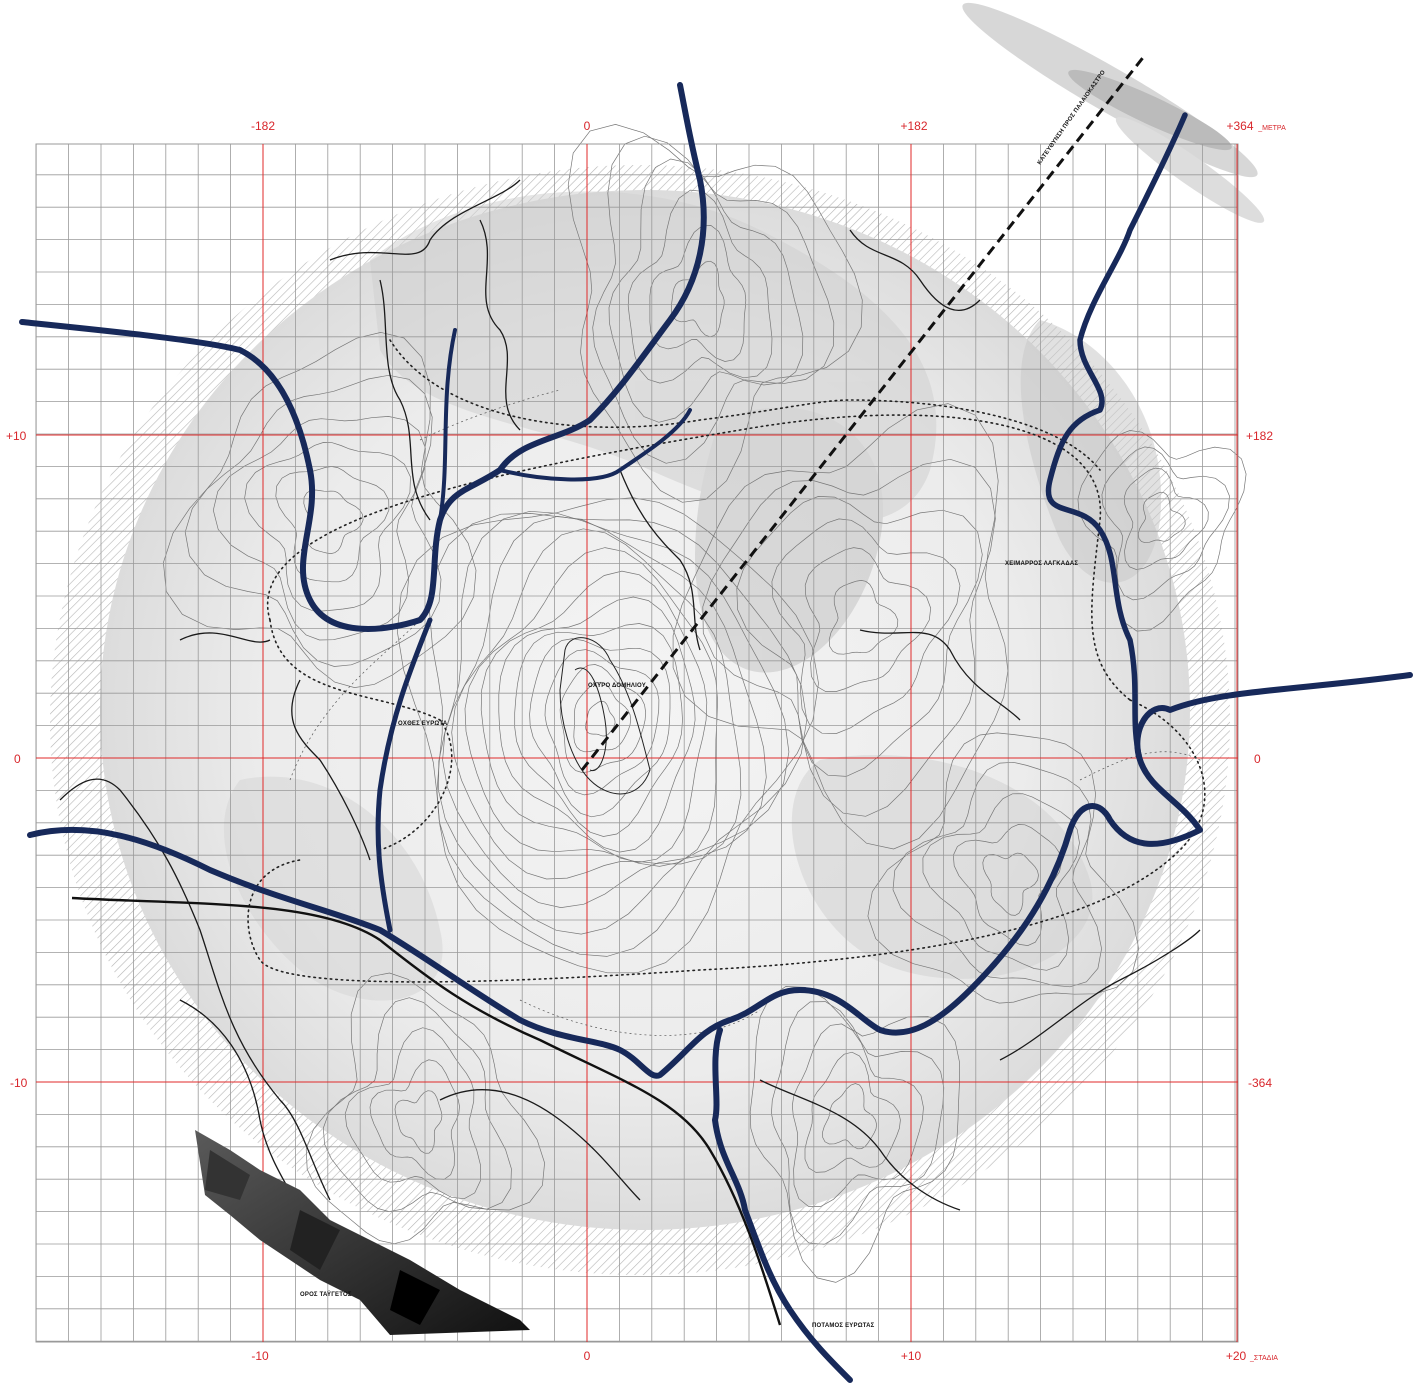  What do you see at coordinates (16, 436) in the screenshot?
I see `left-label: +10` at bounding box center [16, 436].